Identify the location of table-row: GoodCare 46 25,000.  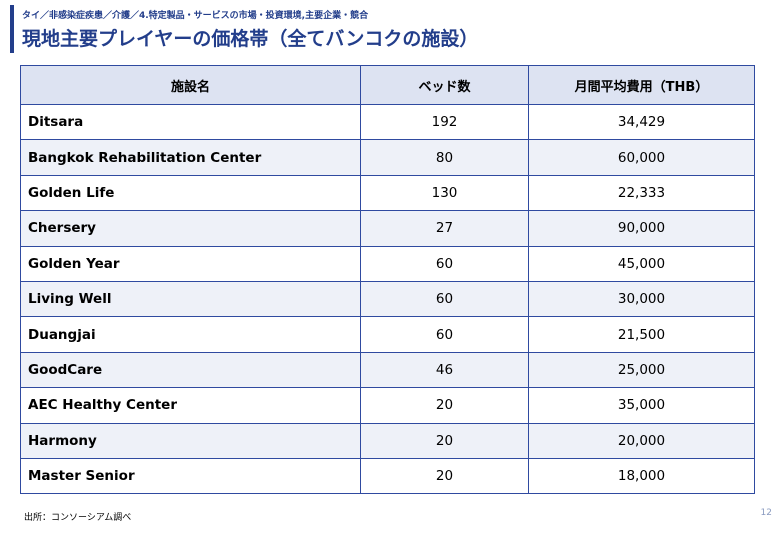
(387, 370).